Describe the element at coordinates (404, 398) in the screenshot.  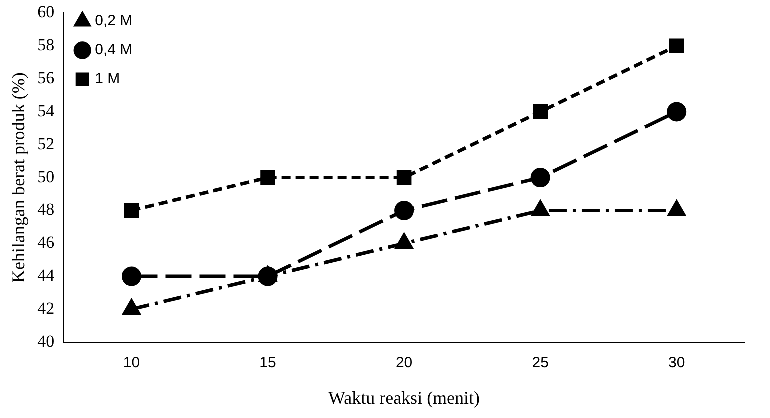
I see `x-axis-title: Waktu reaksi (menit)` at that location.